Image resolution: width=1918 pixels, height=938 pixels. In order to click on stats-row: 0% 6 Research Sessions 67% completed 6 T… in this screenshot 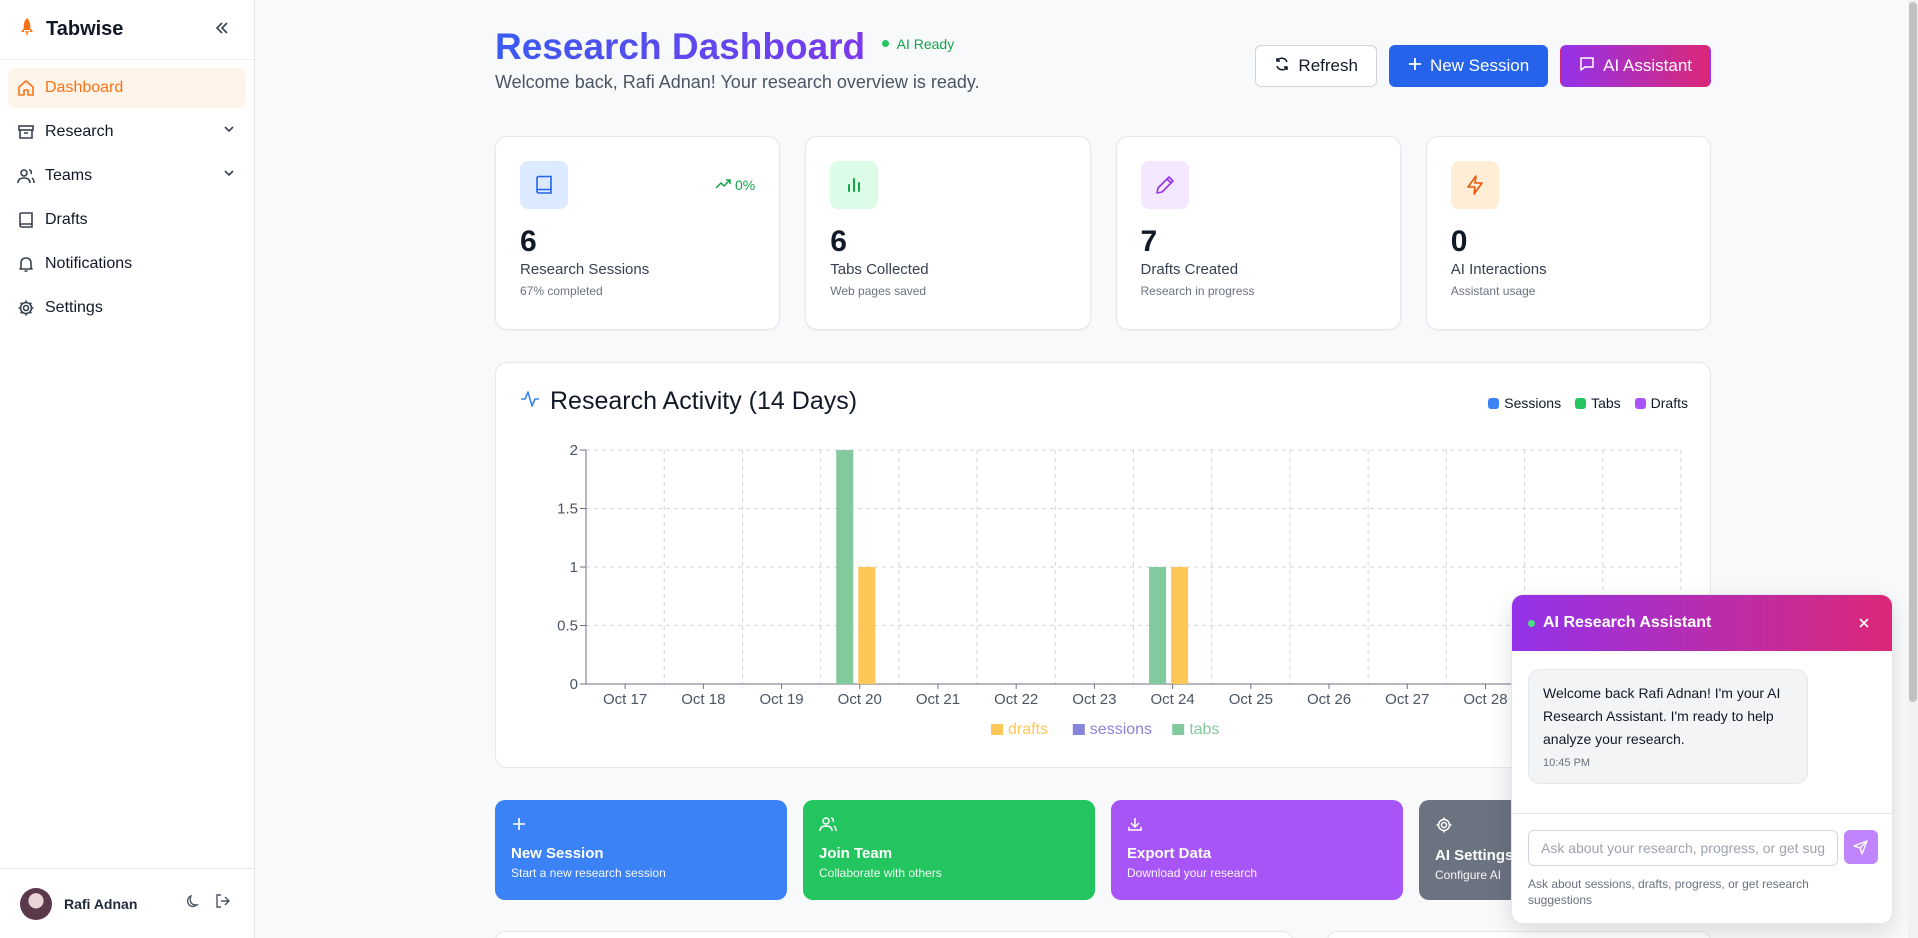, I will do `click(1103, 233)`.